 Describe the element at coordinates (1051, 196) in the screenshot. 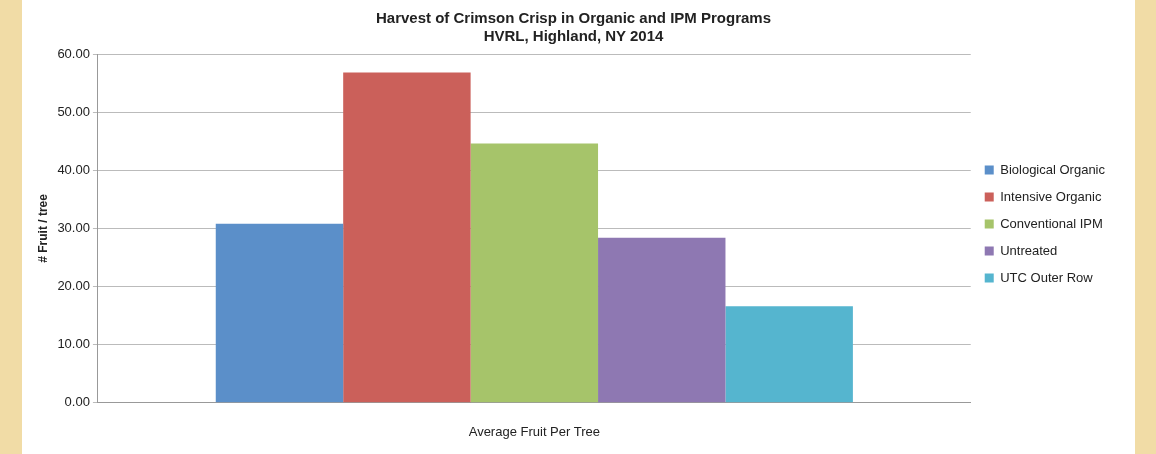

I see `legend-label: Intensive Organic` at that location.